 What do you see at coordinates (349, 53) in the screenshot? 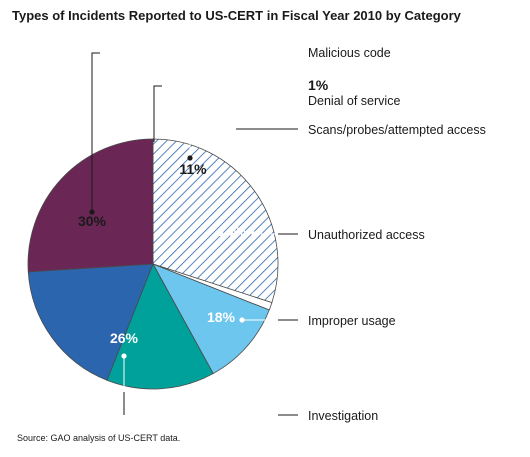
I see `category-label-malicious-code: Malicious code` at bounding box center [349, 53].